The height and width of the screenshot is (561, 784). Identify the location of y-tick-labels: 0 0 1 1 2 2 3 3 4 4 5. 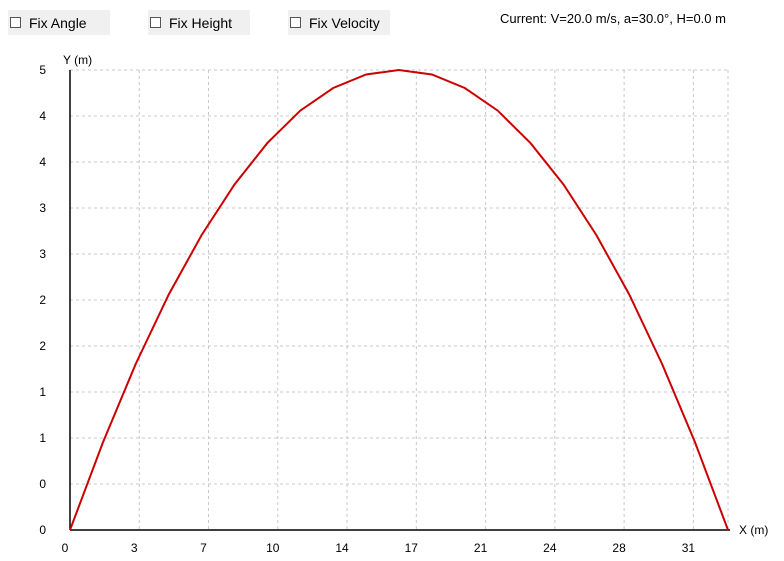
(42, 300).